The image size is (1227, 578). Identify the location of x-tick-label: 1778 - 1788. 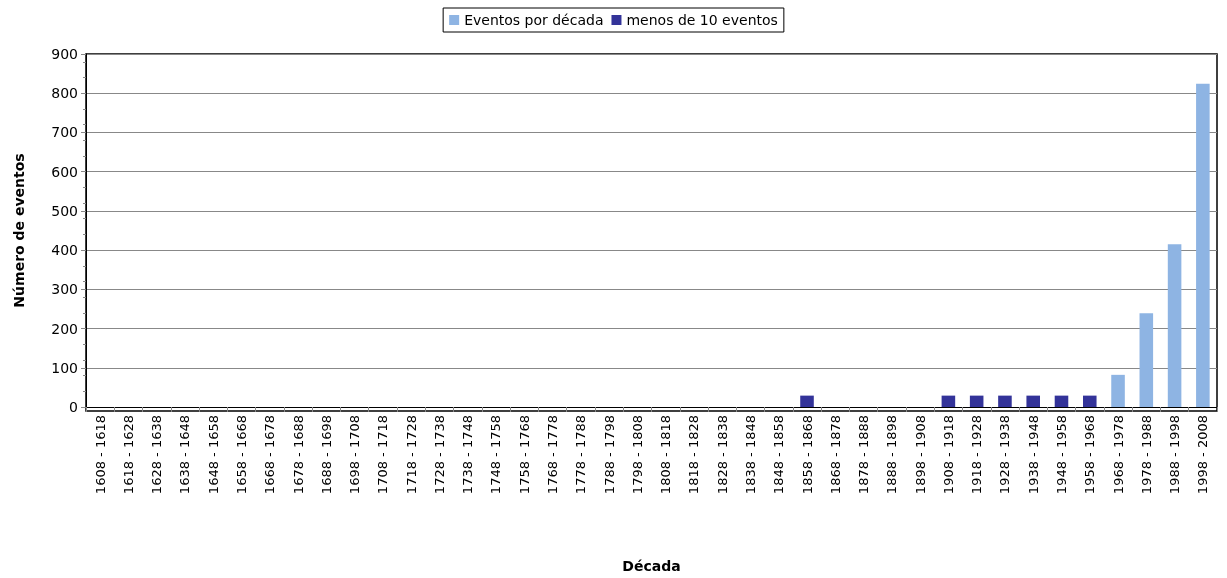
(581, 455).